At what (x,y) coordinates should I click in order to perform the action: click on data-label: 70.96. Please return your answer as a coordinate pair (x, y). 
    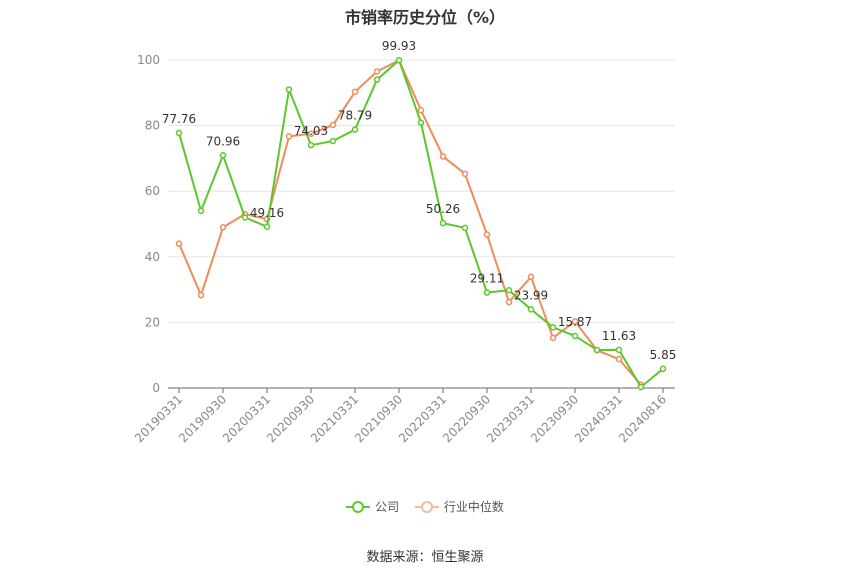
    Looking at the image, I should click on (223, 141).